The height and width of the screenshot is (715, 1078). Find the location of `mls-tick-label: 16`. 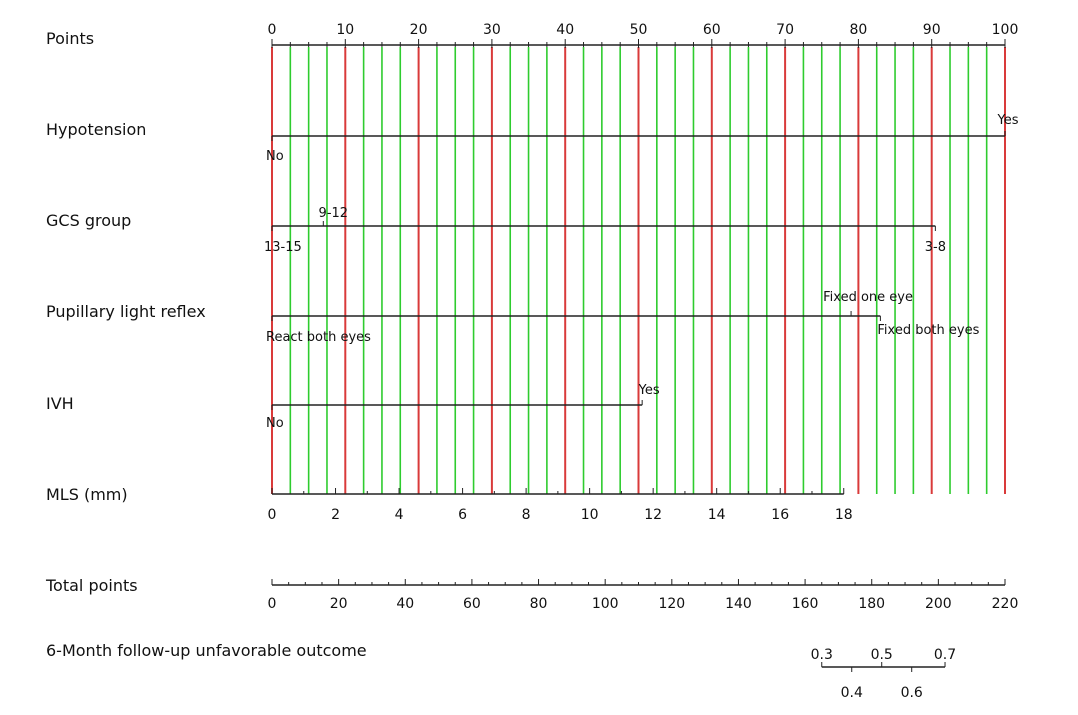

mls-tick-label: 16 is located at coordinates (780, 515).